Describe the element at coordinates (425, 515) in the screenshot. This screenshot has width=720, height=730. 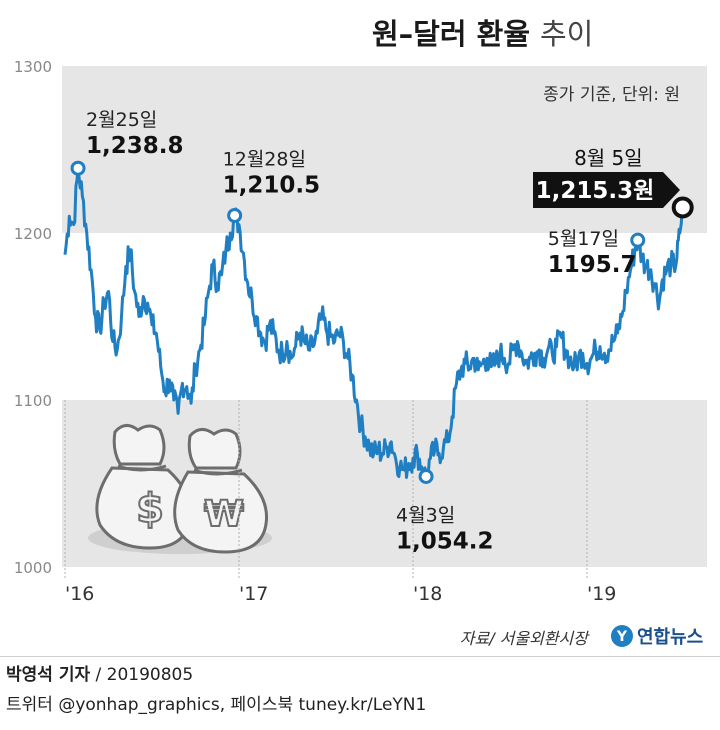
I see `annotation-date: 4월3일` at that location.